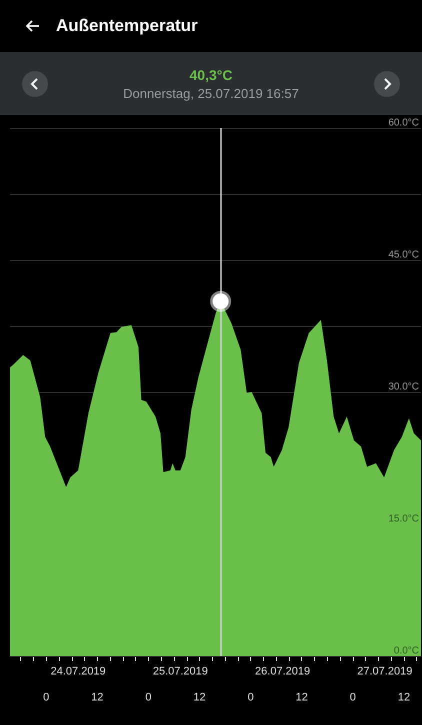 This screenshot has height=725, width=422. What do you see at coordinates (180, 672) in the screenshot?
I see `x2-tick-label: 25.07.2019` at bounding box center [180, 672].